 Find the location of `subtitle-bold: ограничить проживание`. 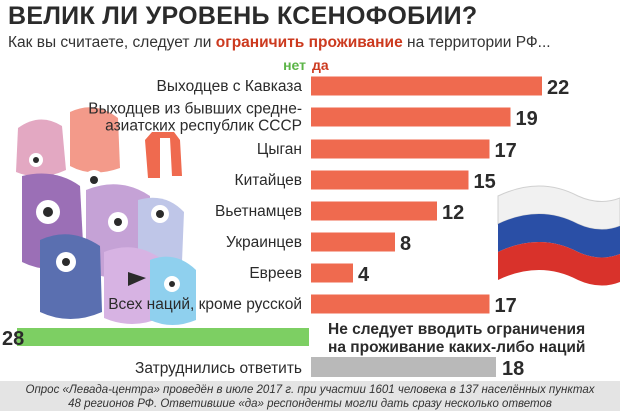

subtitle-bold: ограничить проживание is located at coordinates (309, 42).